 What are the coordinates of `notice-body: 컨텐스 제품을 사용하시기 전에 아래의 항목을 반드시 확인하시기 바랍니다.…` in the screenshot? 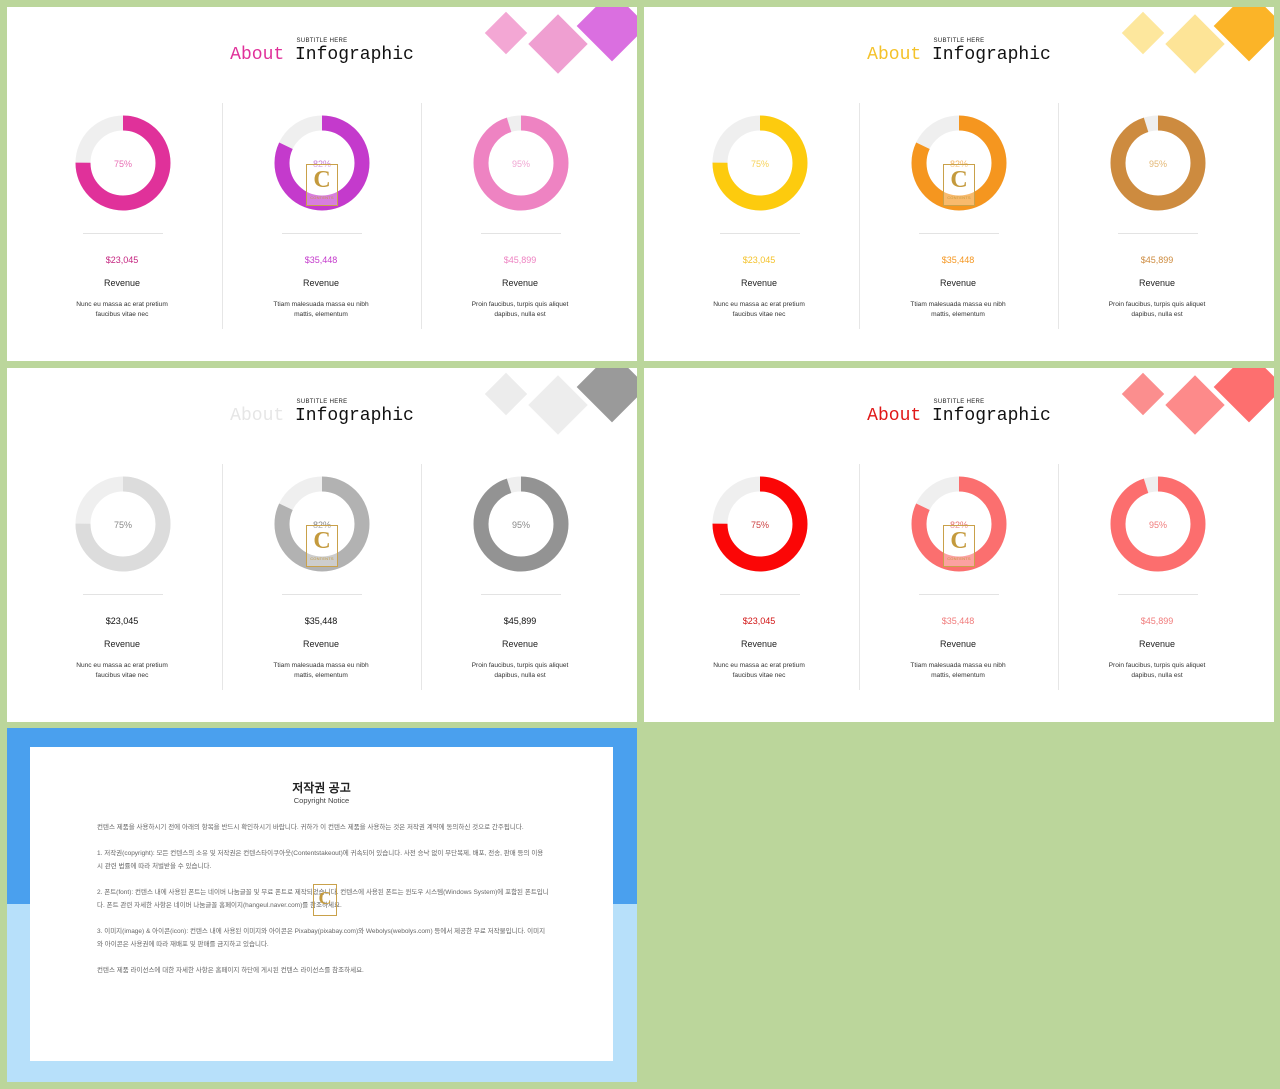 It's located at (323, 905).